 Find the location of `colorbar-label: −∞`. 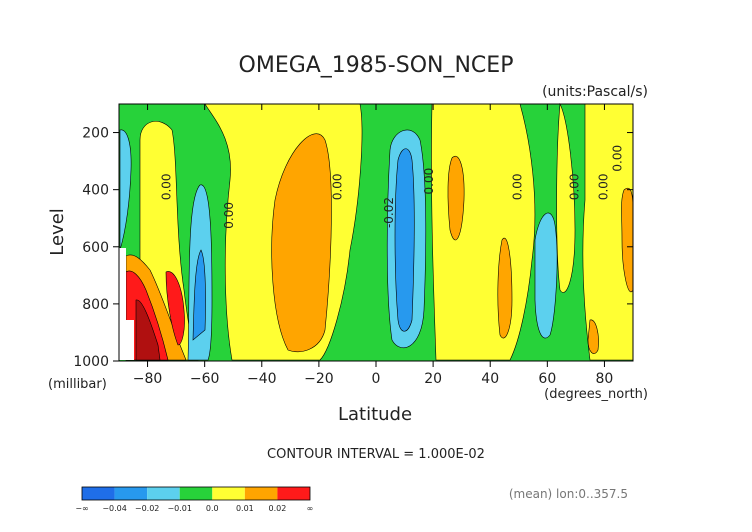

colorbar-label: −∞ is located at coordinates (81, 508).